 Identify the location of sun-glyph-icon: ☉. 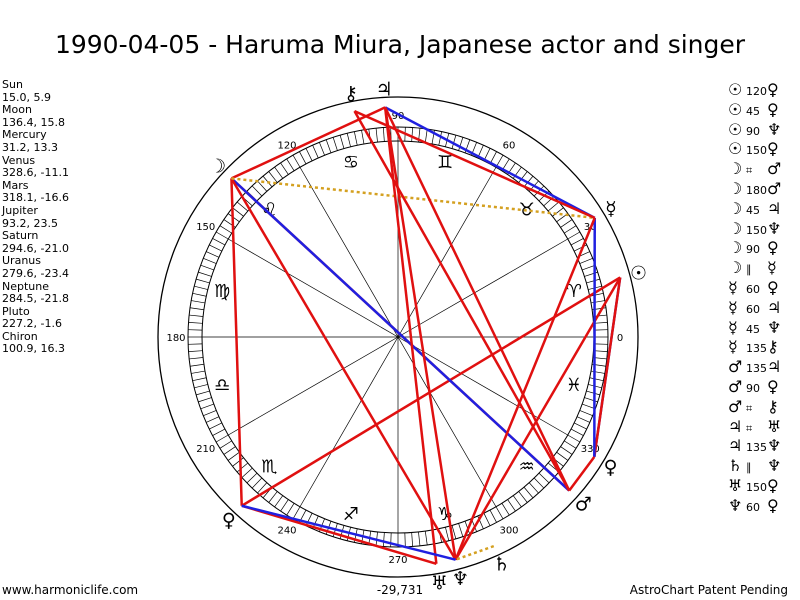
(735, 129).